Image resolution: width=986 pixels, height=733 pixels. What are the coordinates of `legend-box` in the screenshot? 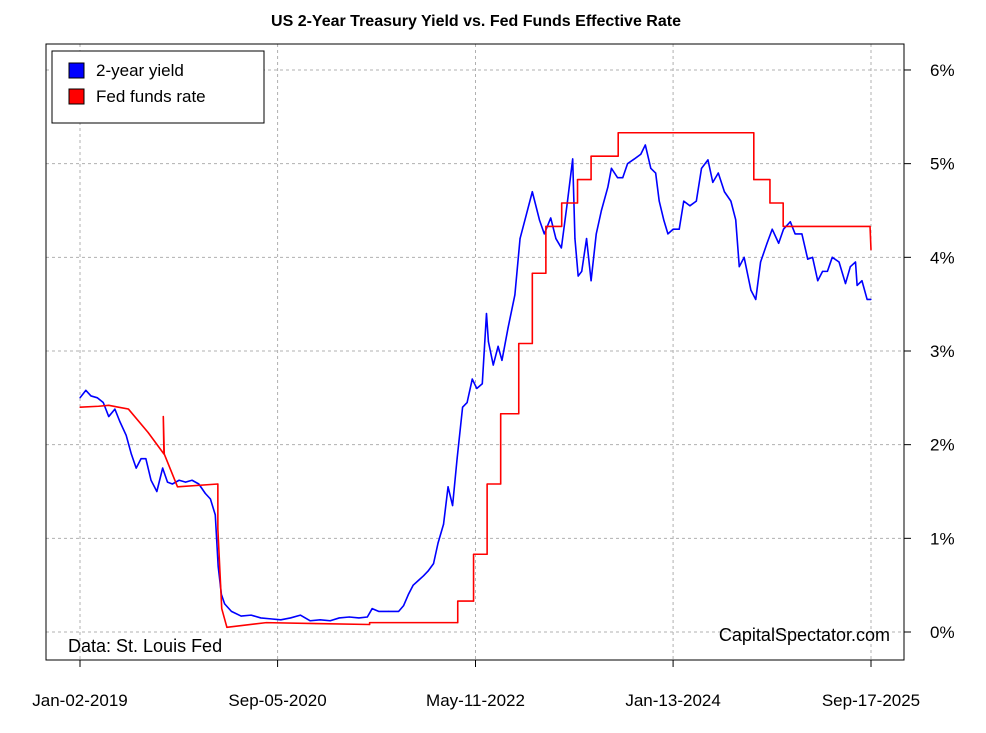 It's located at (158, 87).